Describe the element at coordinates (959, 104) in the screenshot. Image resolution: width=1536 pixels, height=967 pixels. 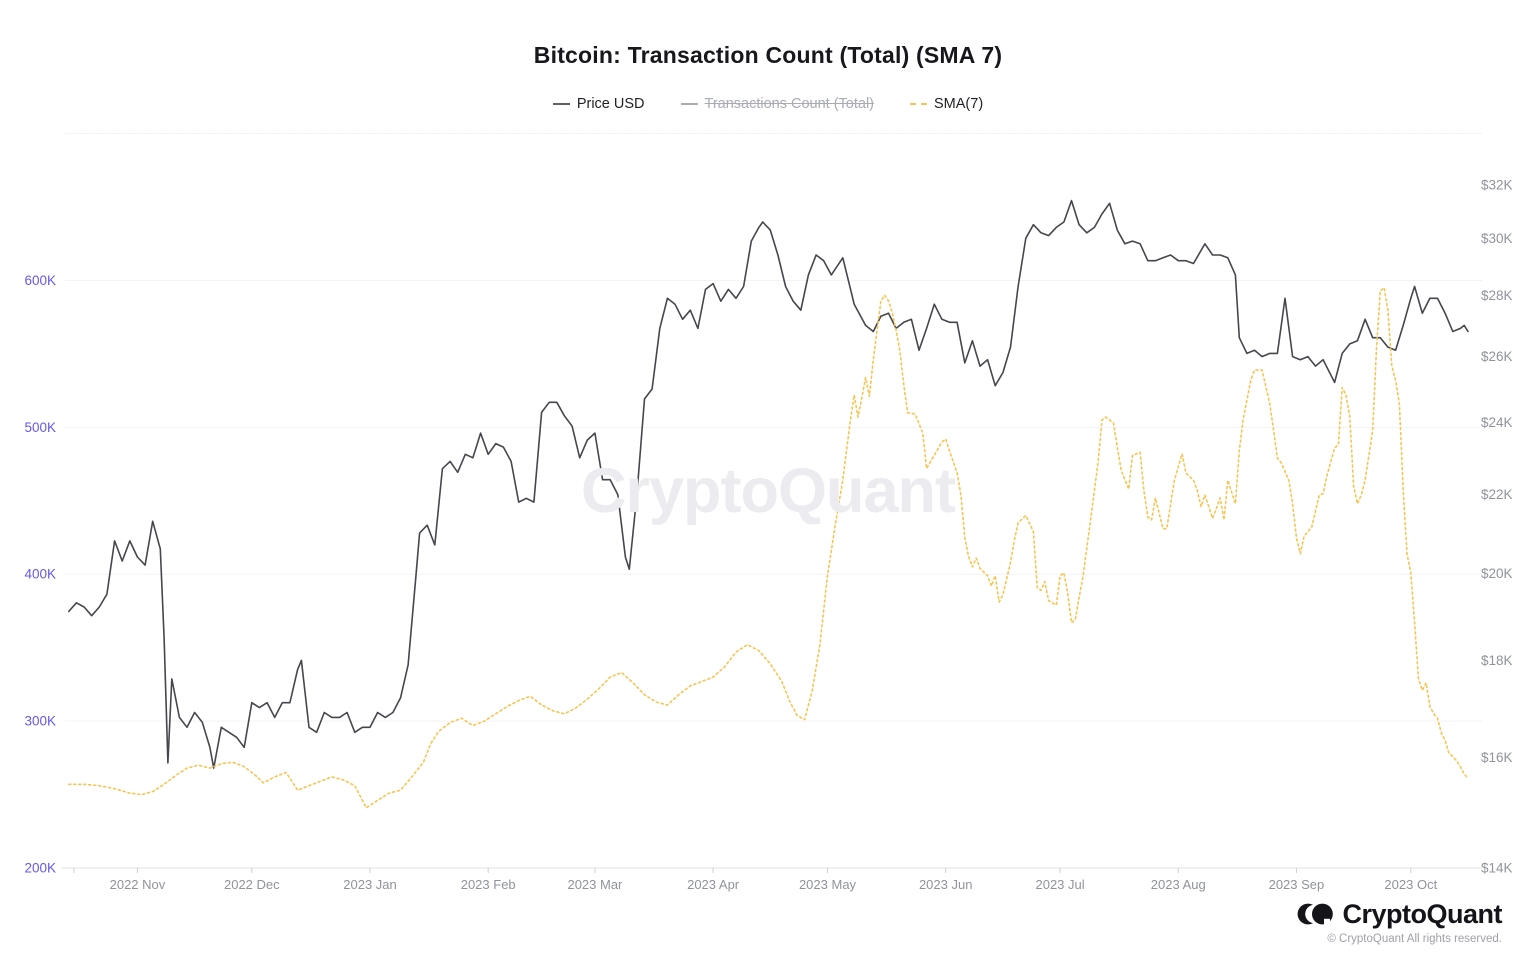
I see `legend-label: SMA(7)` at that location.